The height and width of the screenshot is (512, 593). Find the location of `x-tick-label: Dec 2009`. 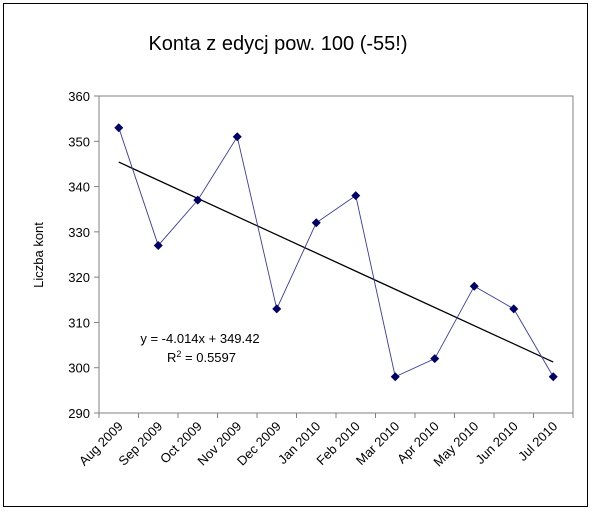

x-tick-label: Dec 2009 is located at coordinates (259, 444).